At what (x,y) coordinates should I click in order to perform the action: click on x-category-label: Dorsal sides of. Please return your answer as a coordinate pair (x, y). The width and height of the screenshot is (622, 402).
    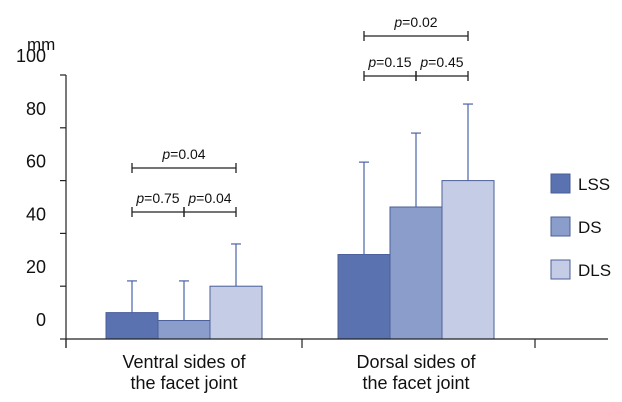
    Looking at the image, I should click on (416, 362).